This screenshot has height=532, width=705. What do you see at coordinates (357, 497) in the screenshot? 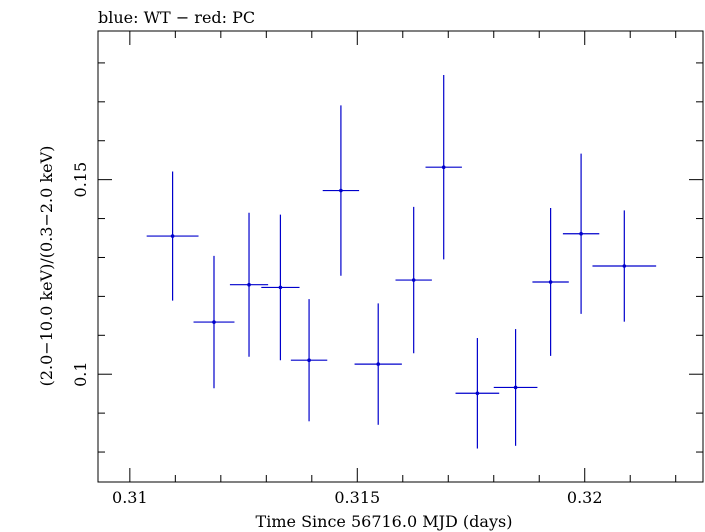
I see `x-tick-label: 0.315` at bounding box center [357, 497].